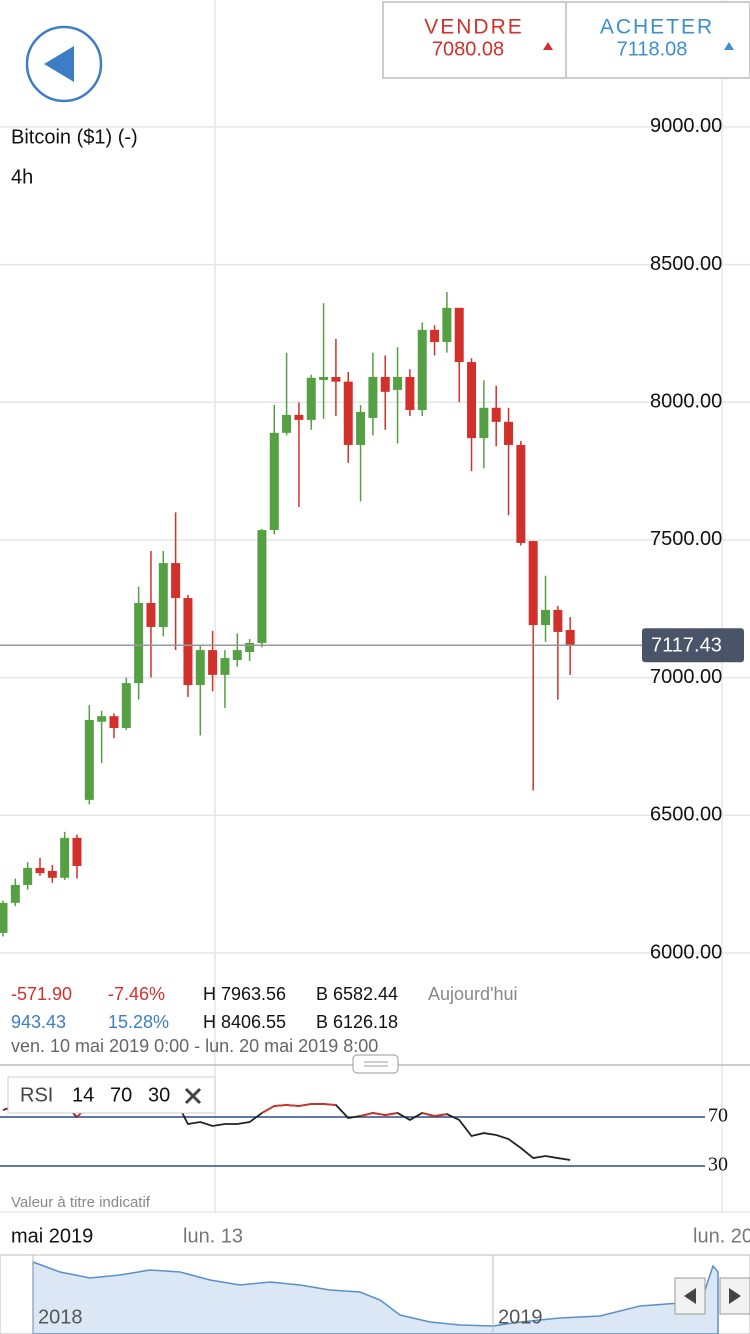 This screenshot has height=1334, width=750. Describe the element at coordinates (41, 994) in the screenshot. I see `stat: -571.90` at that location.